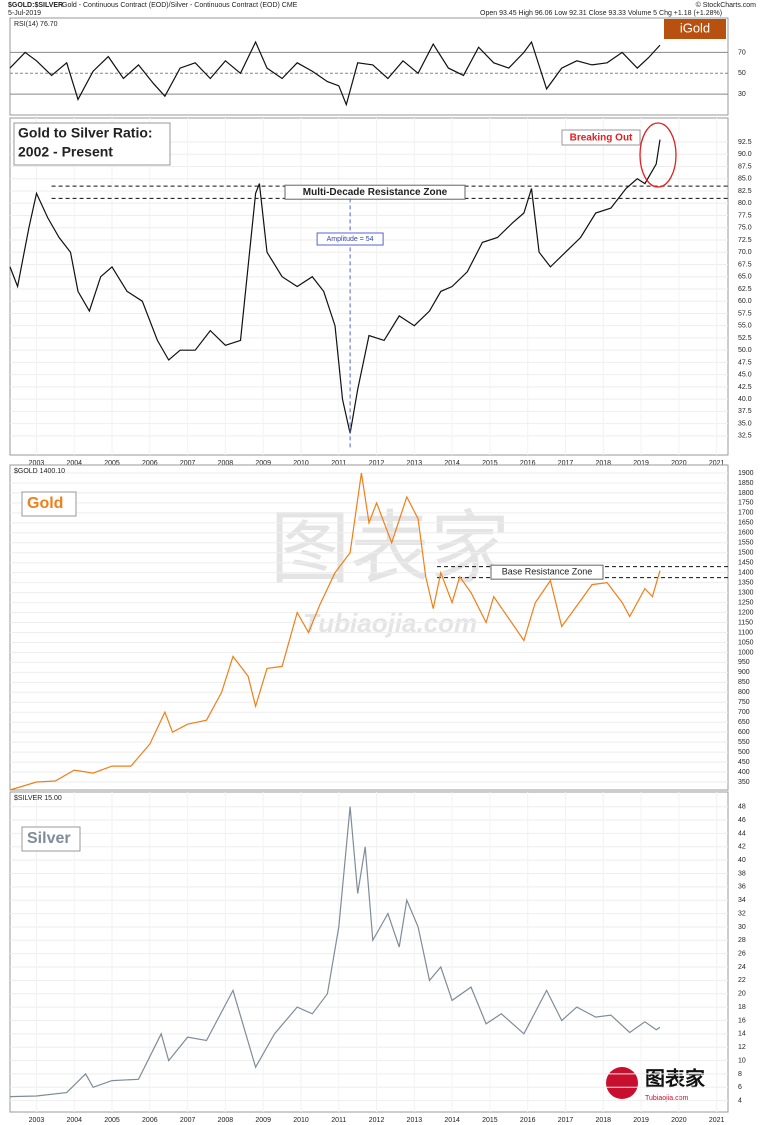  I want to click on y-tick-label: 32.5, so click(745, 436).